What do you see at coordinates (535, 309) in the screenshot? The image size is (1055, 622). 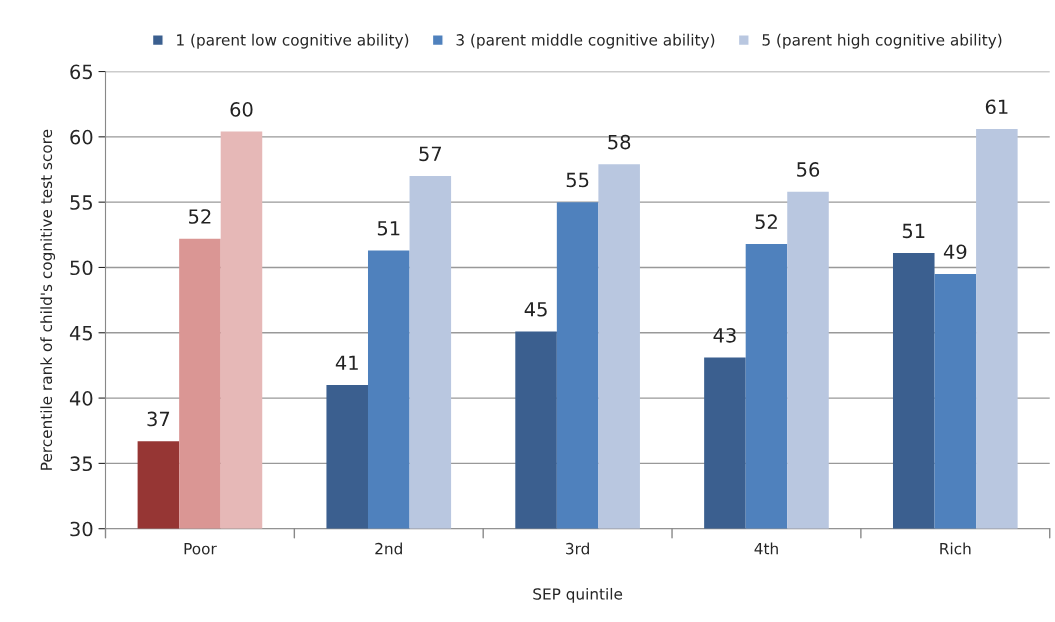 I see `data-label: 45` at bounding box center [535, 309].